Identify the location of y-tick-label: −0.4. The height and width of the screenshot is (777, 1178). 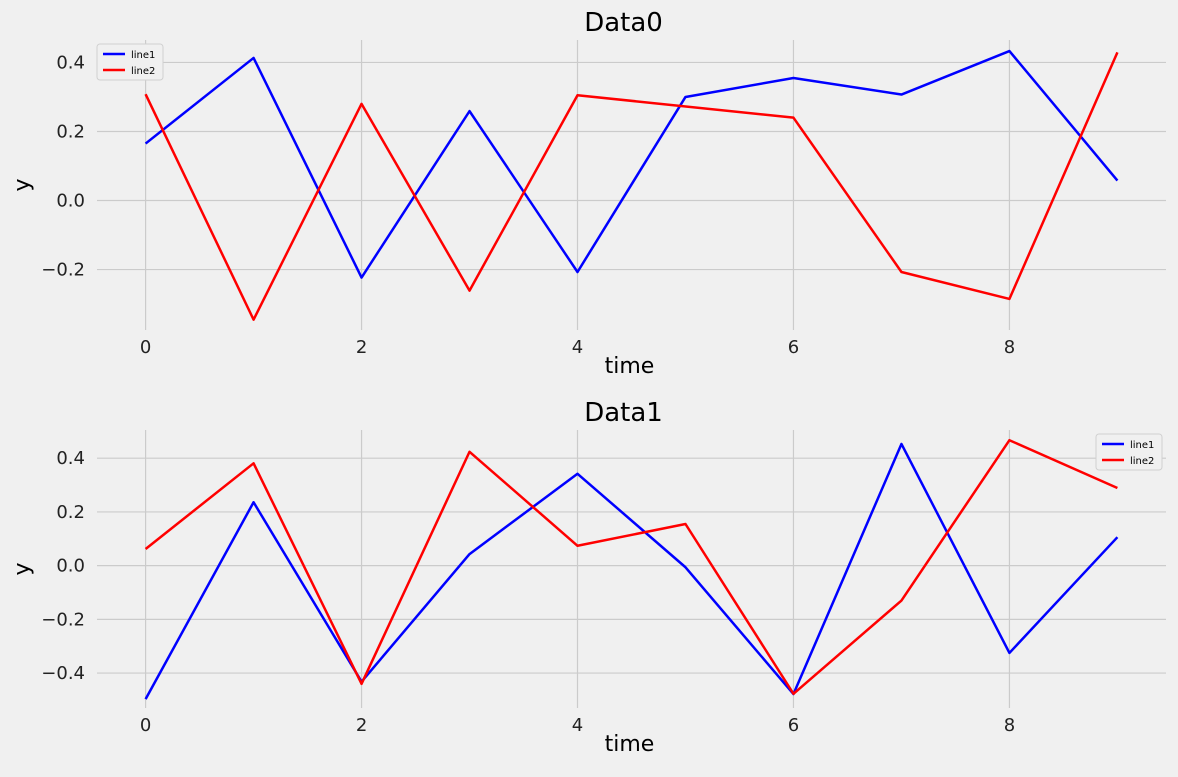
(63, 673).